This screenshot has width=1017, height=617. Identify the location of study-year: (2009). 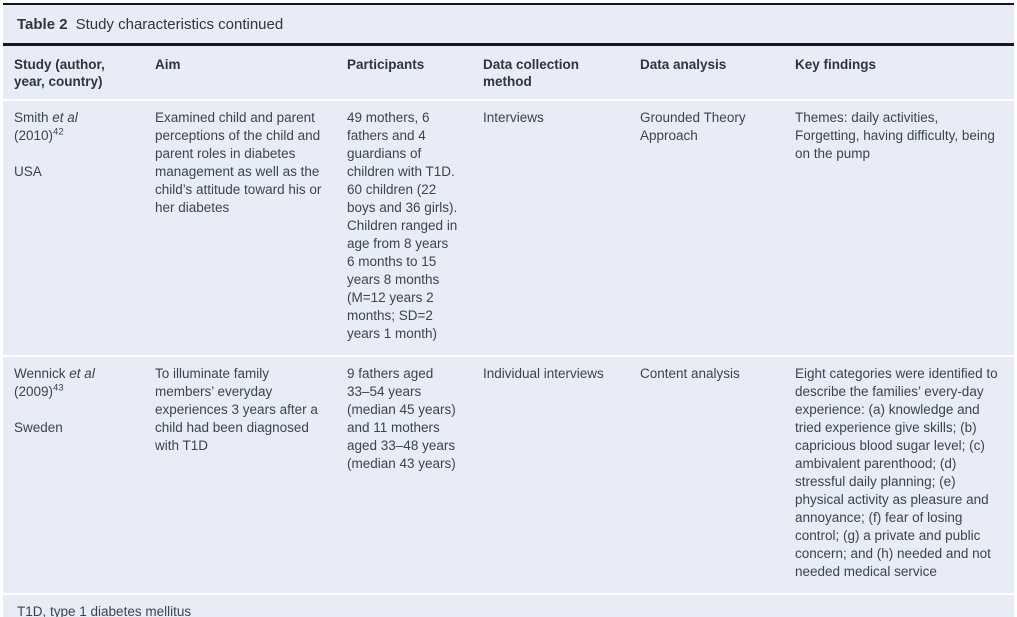
(34, 391).